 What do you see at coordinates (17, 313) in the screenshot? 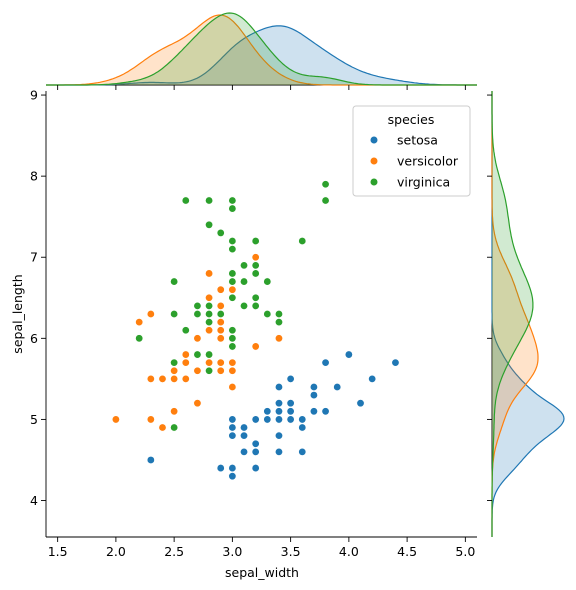
I see `y-axis-label: sepal_length` at bounding box center [17, 313].